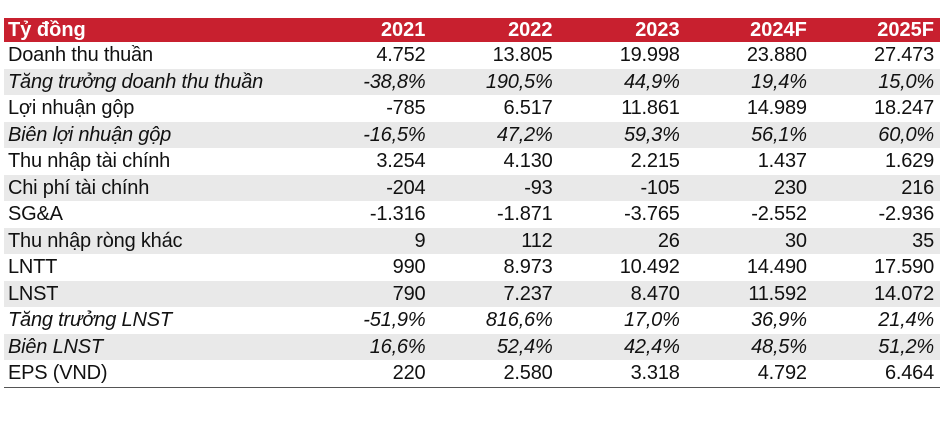  Describe the element at coordinates (876, 240) in the screenshot. I see `cell-value: 35` at that location.